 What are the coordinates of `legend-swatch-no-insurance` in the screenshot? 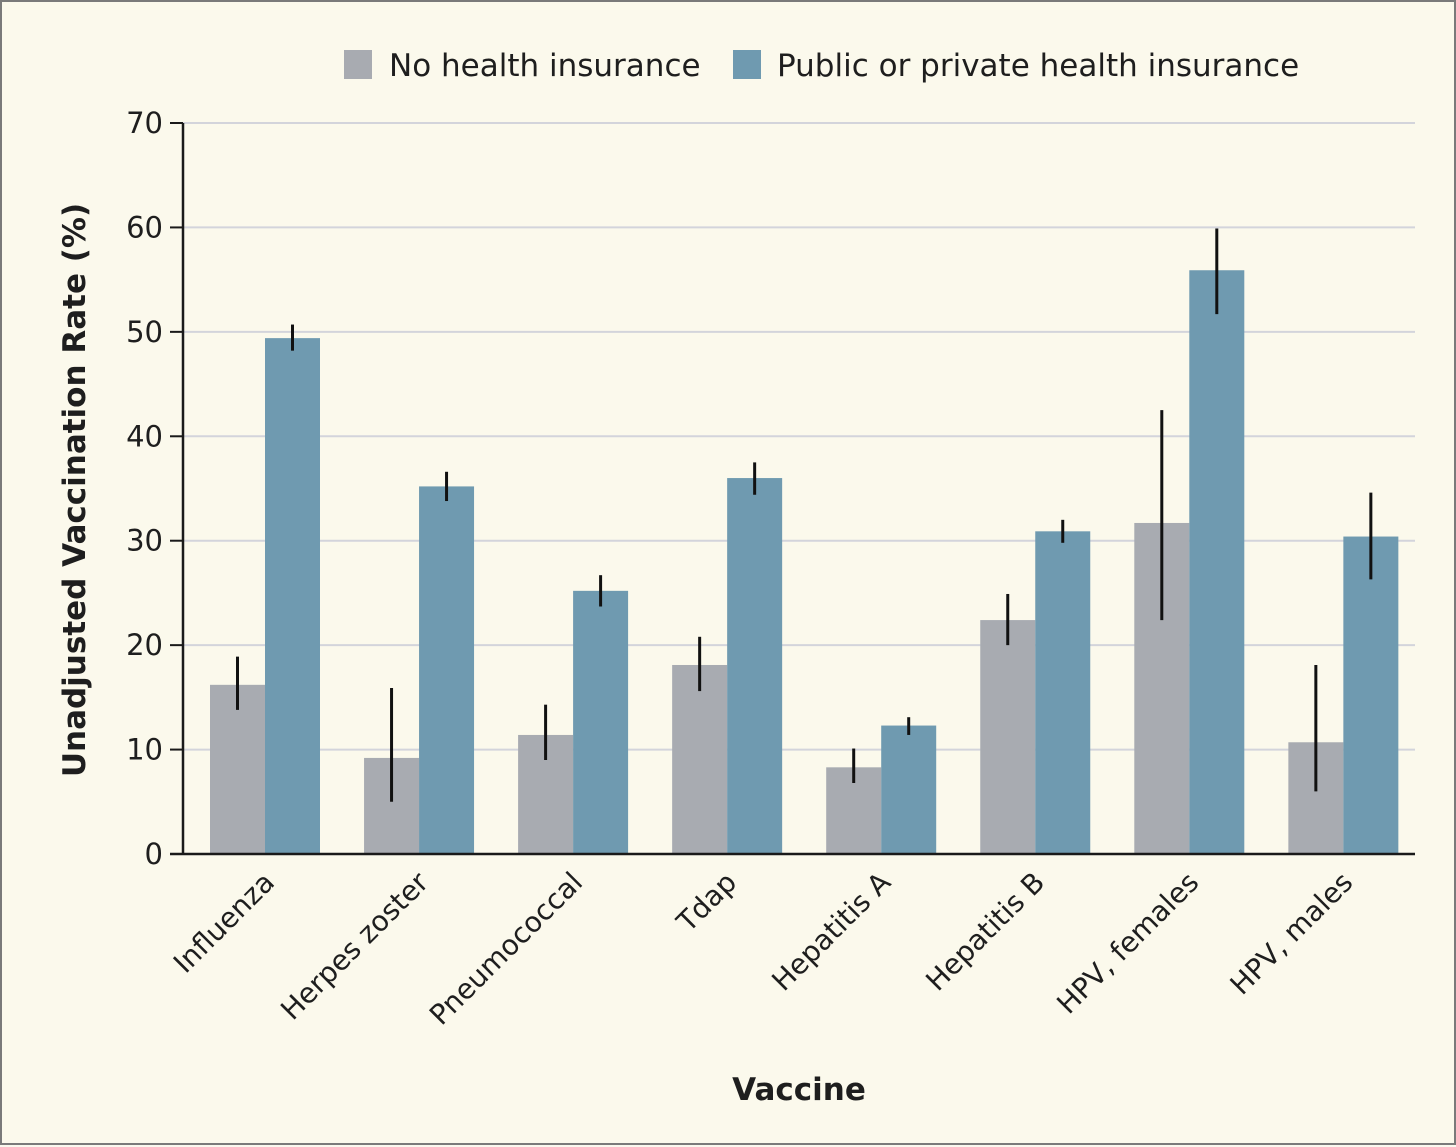 It's located at (358, 64).